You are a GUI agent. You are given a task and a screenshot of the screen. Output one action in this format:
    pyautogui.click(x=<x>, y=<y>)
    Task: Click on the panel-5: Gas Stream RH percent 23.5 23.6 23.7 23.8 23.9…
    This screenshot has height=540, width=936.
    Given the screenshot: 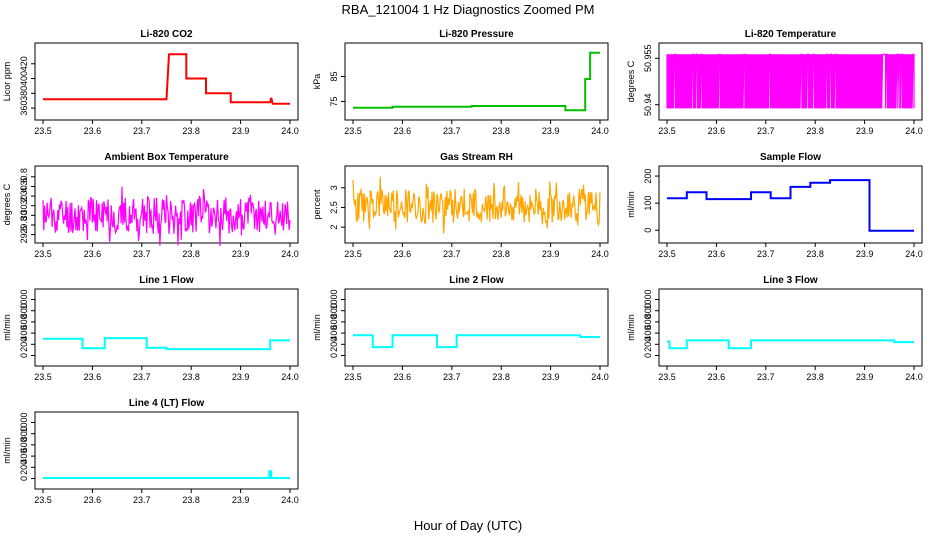 What is the action you would take?
    pyautogui.click(x=460, y=205)
    